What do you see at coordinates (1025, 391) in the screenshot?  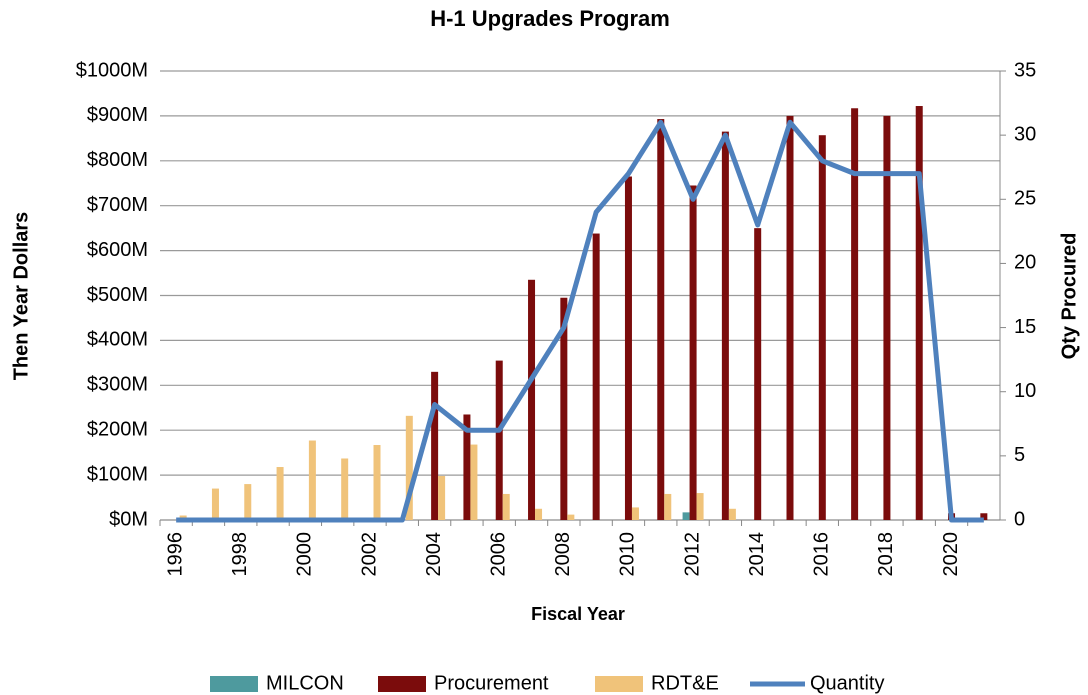 I see `y2-tick-label: 10` at bounding box center [1025, 391].